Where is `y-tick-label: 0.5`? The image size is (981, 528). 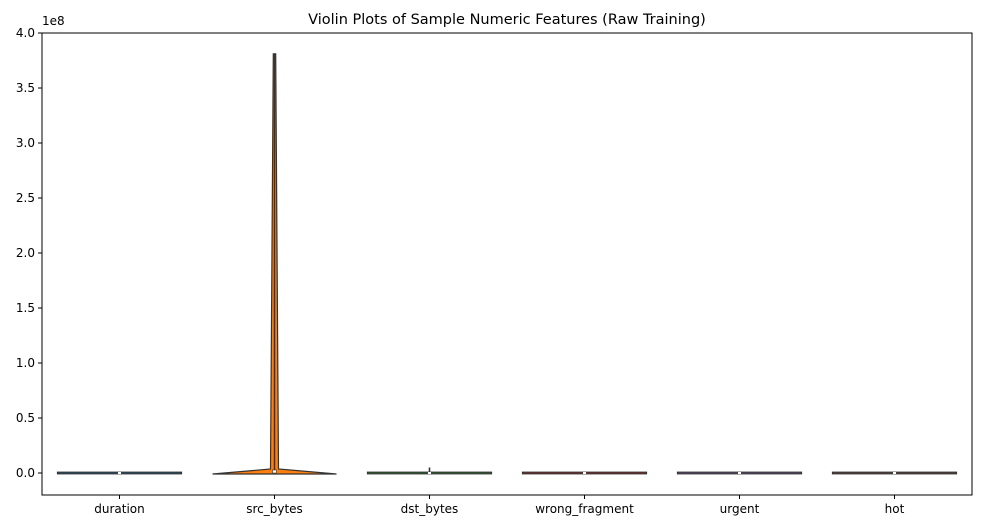 y-tick-label: 0.5 is located at coordinates (25, 418).